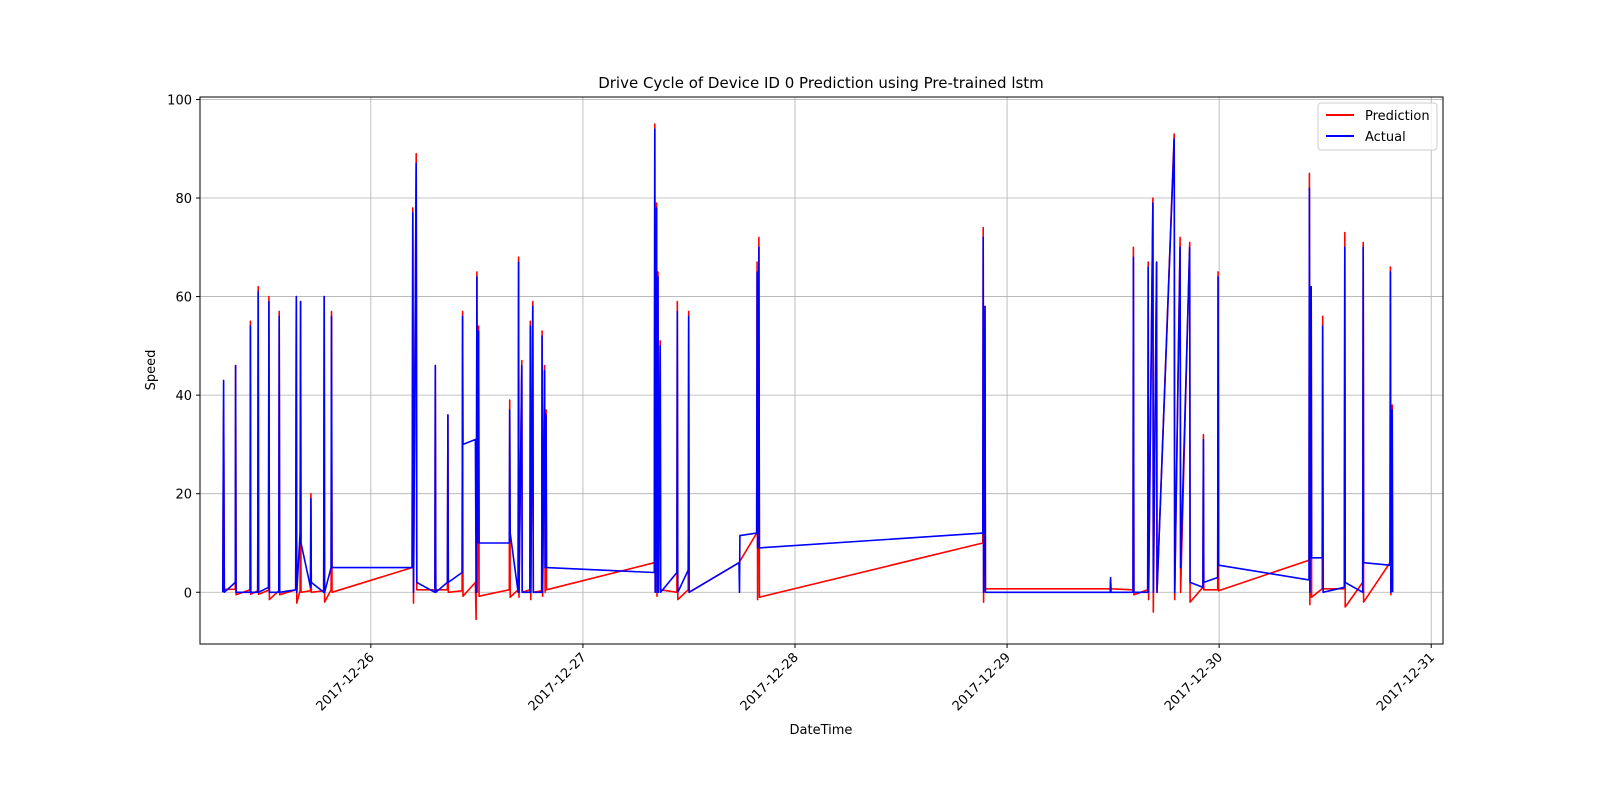  Describe the element at coordinates (183, 495) in the screenshot. I see `y-tick-label: 20` at that location.